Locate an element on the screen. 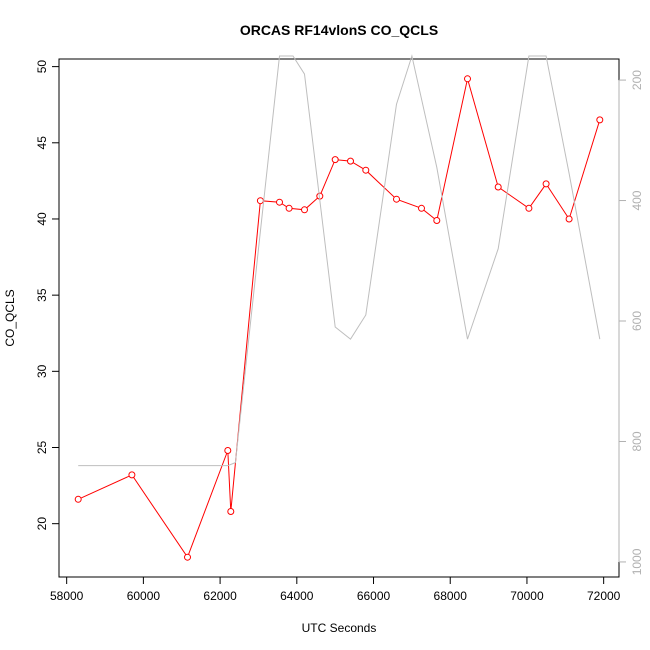  x-axis: 58000 60000 62000 64000 66000 68000 70000 72000 is located at coordinates (335, 589).